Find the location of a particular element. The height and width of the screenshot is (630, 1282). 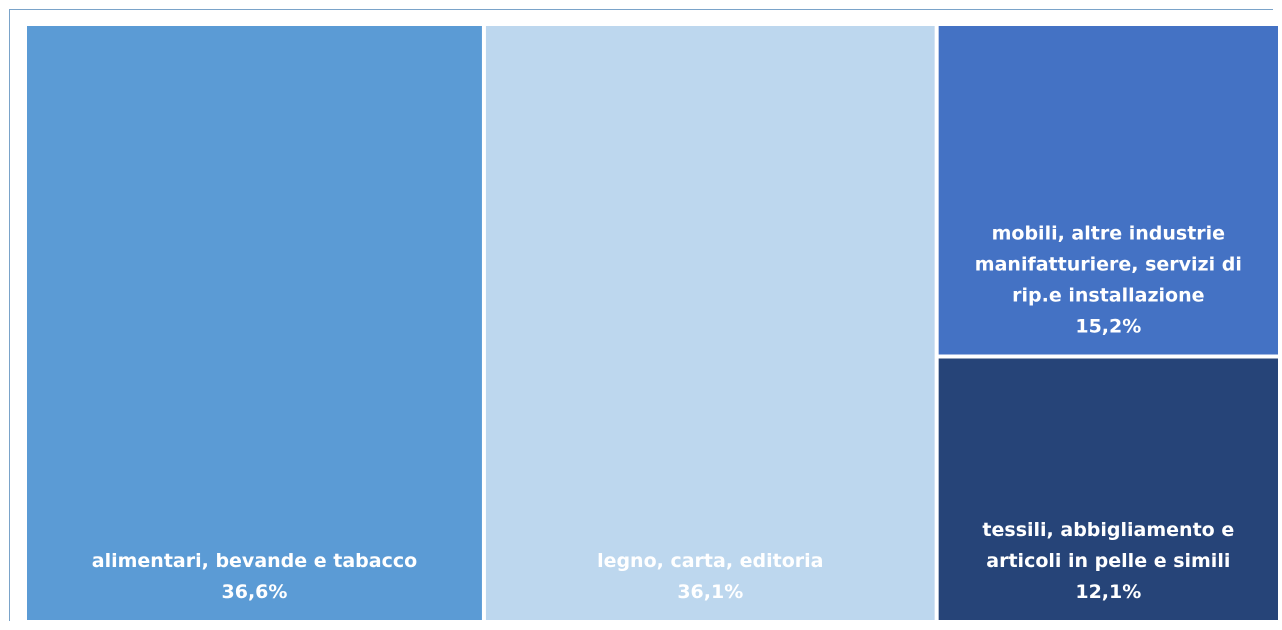

tile-value-label: 15,2% is located at coordinates (1108, 326).